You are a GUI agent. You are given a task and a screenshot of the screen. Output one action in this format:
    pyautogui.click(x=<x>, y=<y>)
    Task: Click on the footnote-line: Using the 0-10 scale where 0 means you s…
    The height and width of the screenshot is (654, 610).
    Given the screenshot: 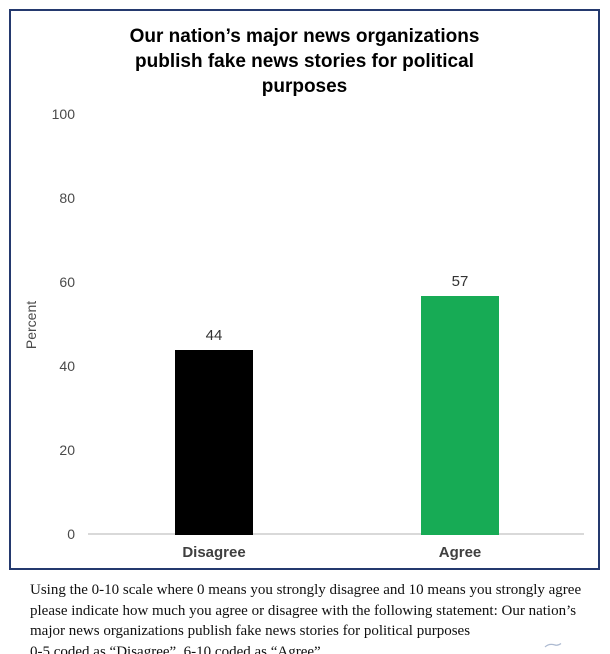 What is the action you would take?
    pyautogui.click(x=306, y=590)
    